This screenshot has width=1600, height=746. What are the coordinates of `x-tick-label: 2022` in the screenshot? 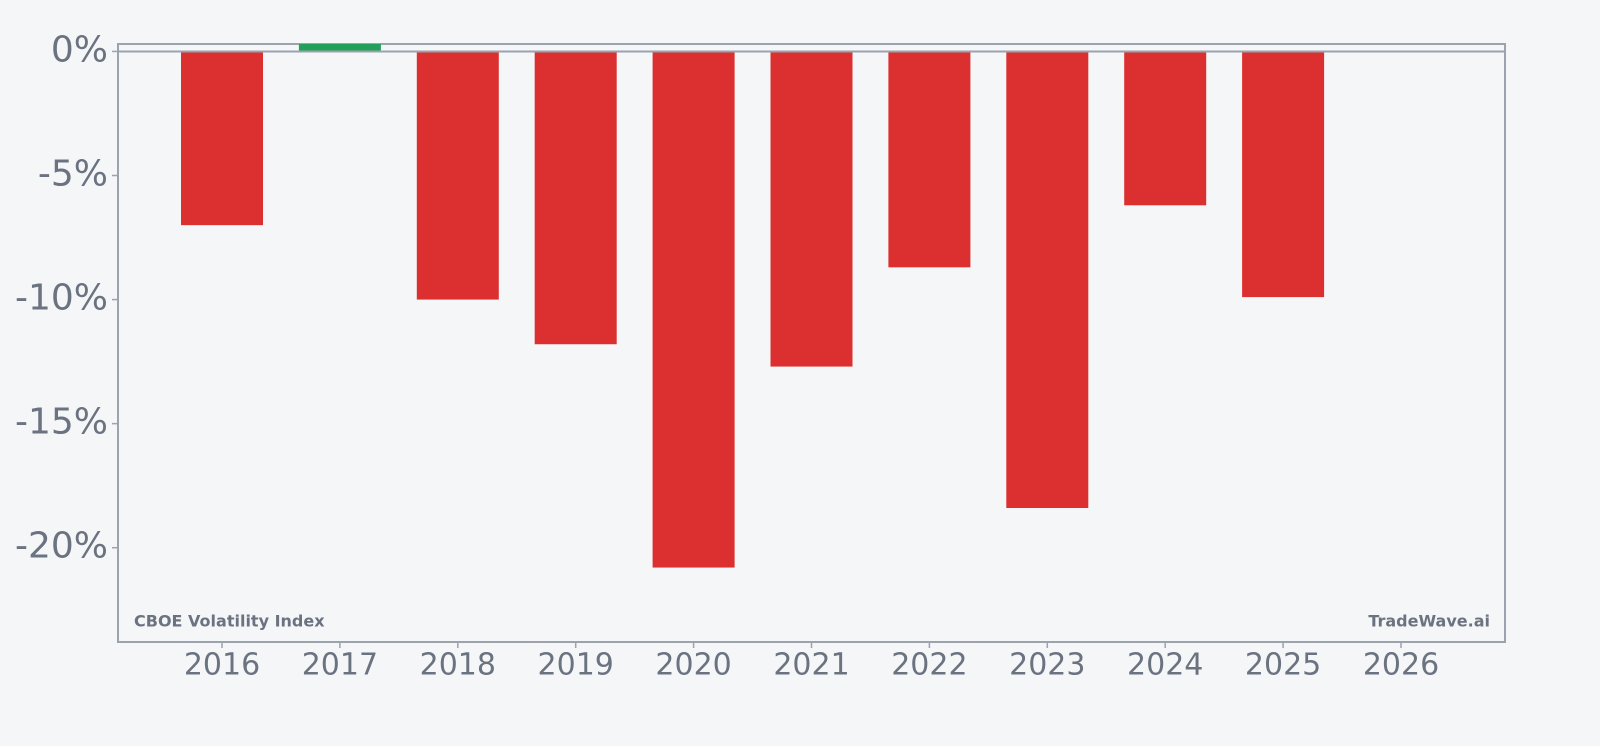 It's located at (929, 665).